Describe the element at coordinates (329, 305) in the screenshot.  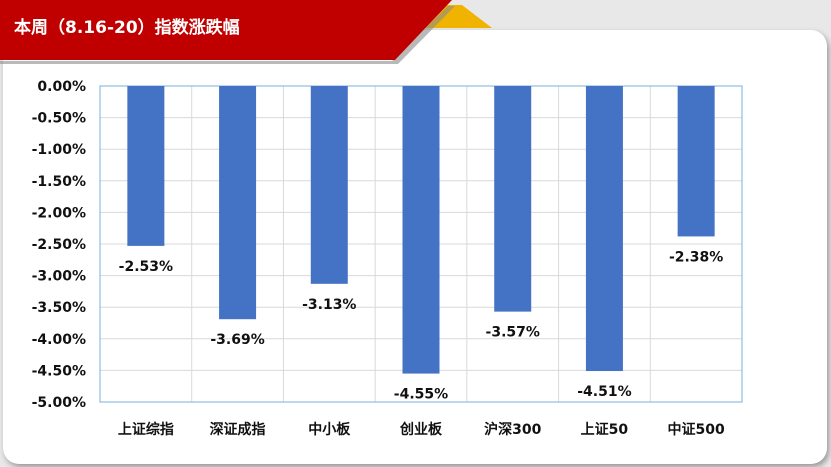
I see `data-label: -3.13%` at that location.